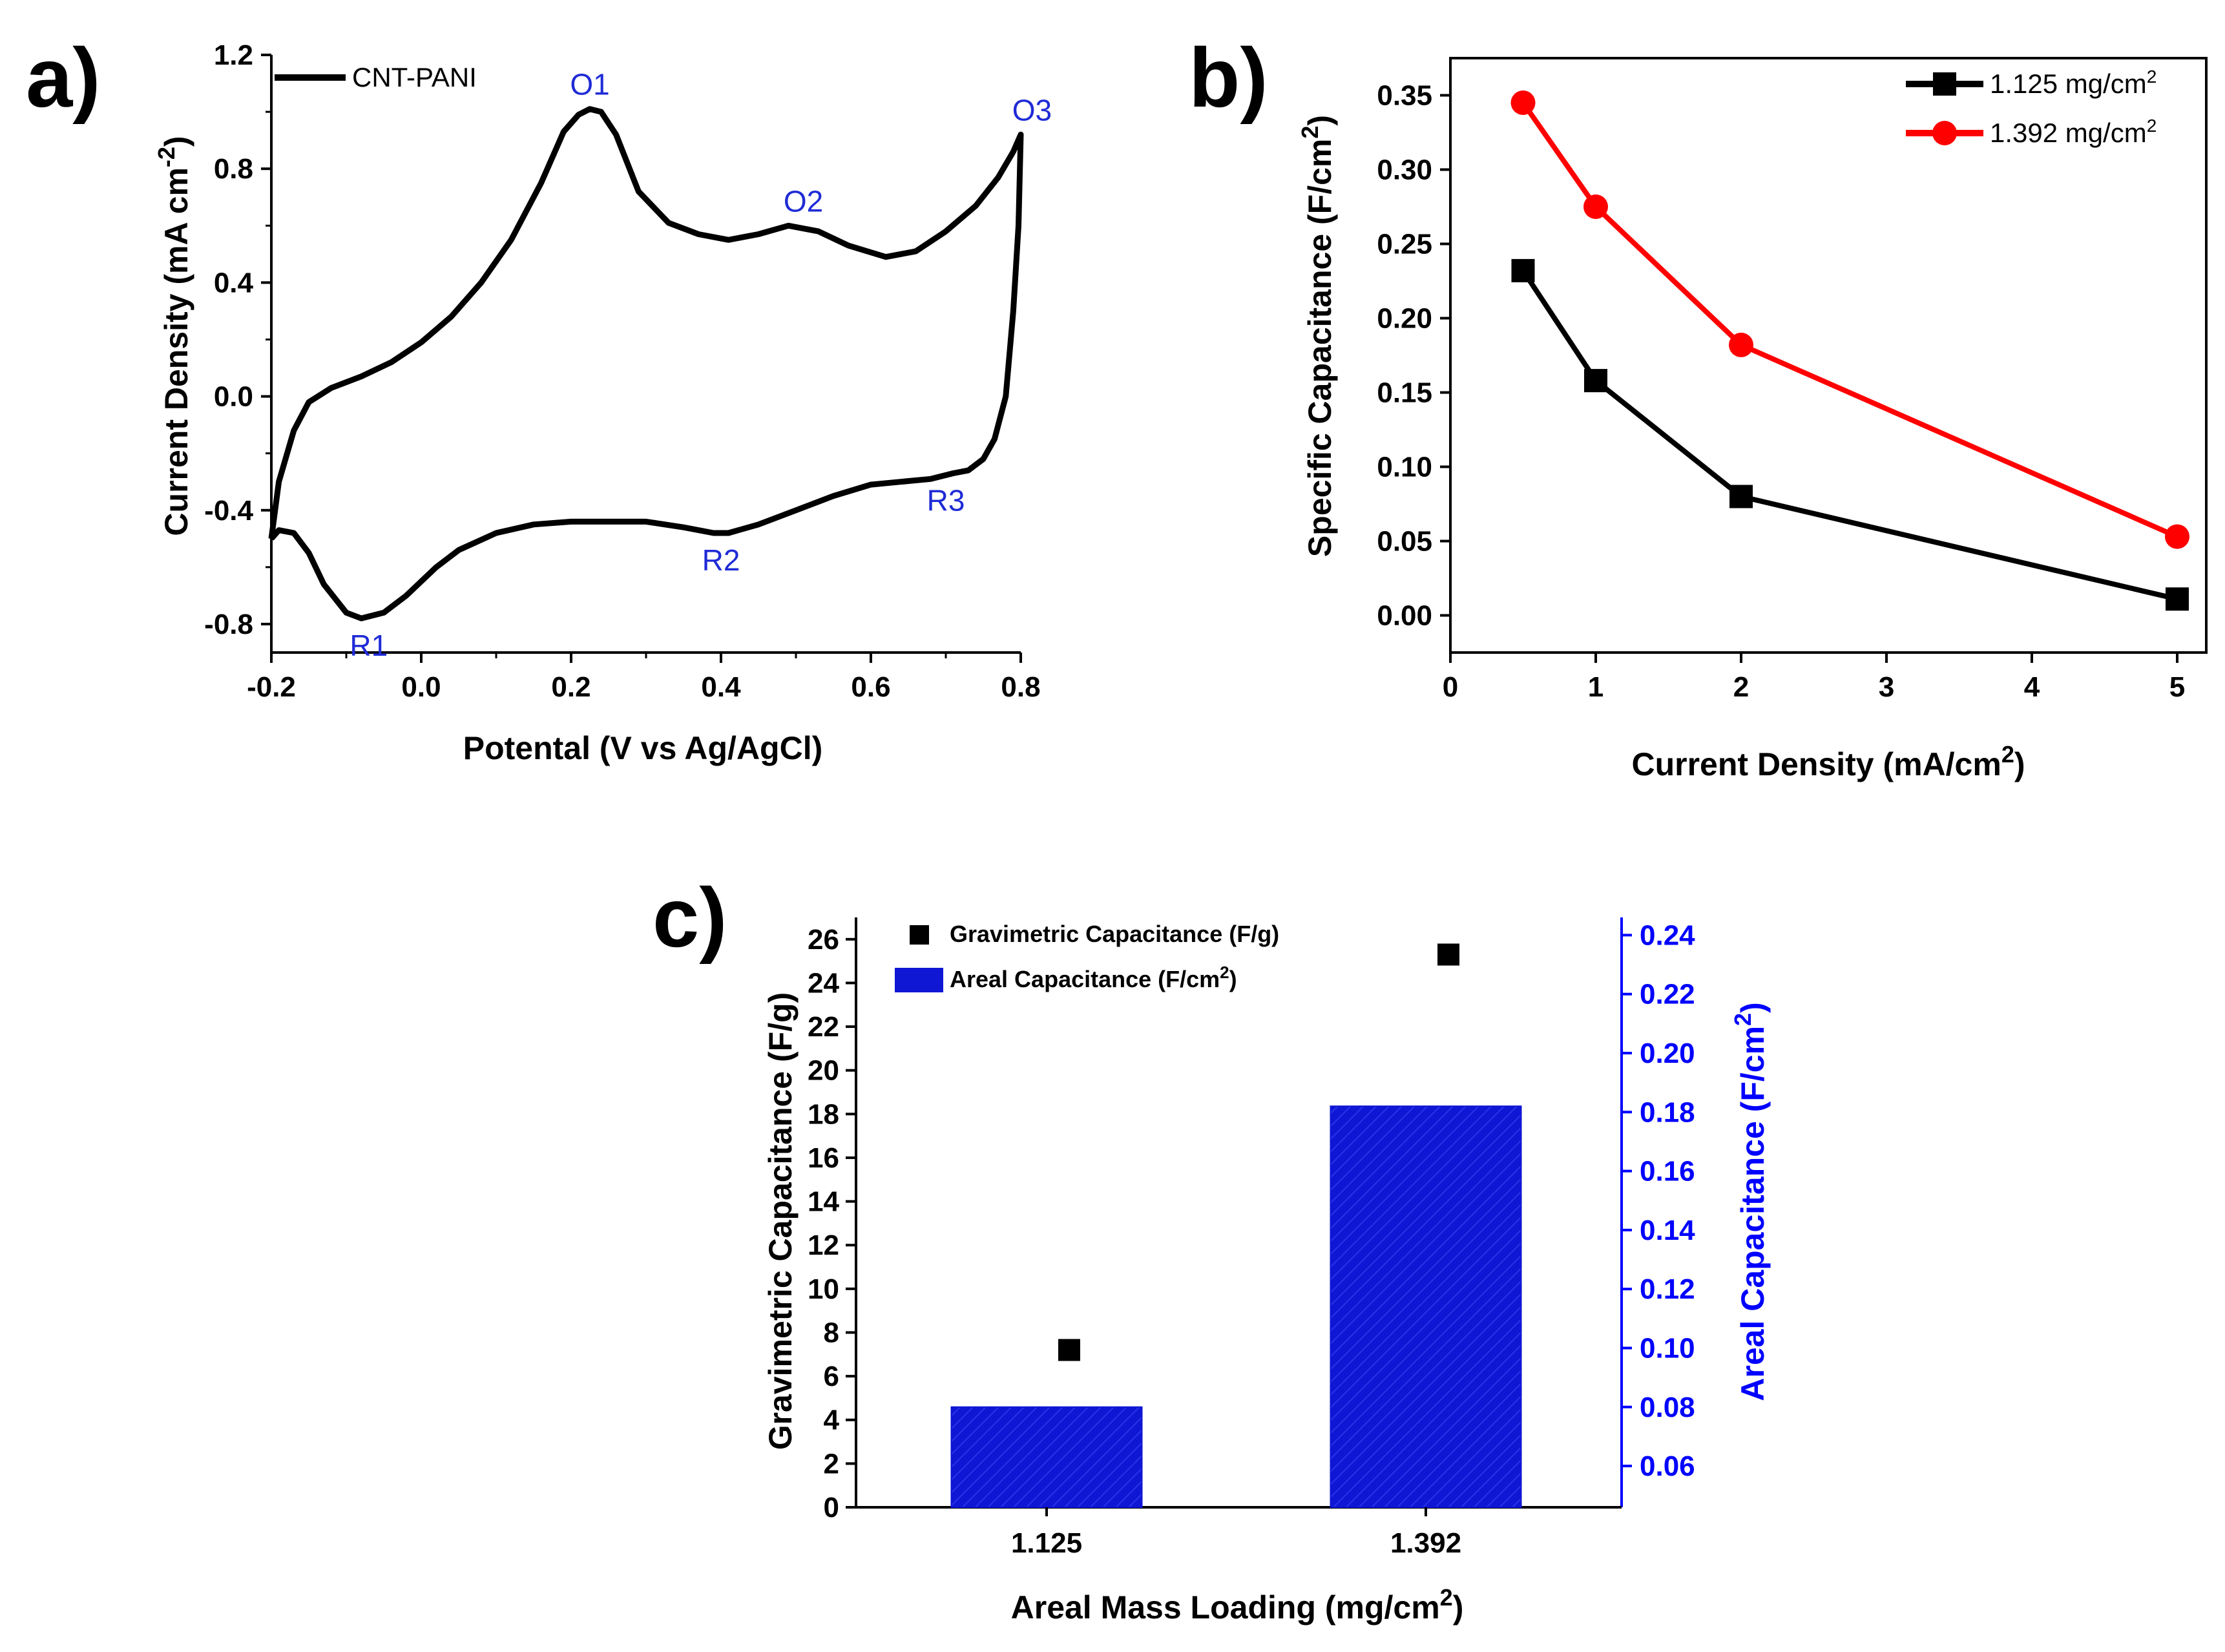  What do you see at coordinates (1404, 468) in the screenshot?
I see `panel-b-y-tick-label: 0.10` at bounding box center [1404, 468].